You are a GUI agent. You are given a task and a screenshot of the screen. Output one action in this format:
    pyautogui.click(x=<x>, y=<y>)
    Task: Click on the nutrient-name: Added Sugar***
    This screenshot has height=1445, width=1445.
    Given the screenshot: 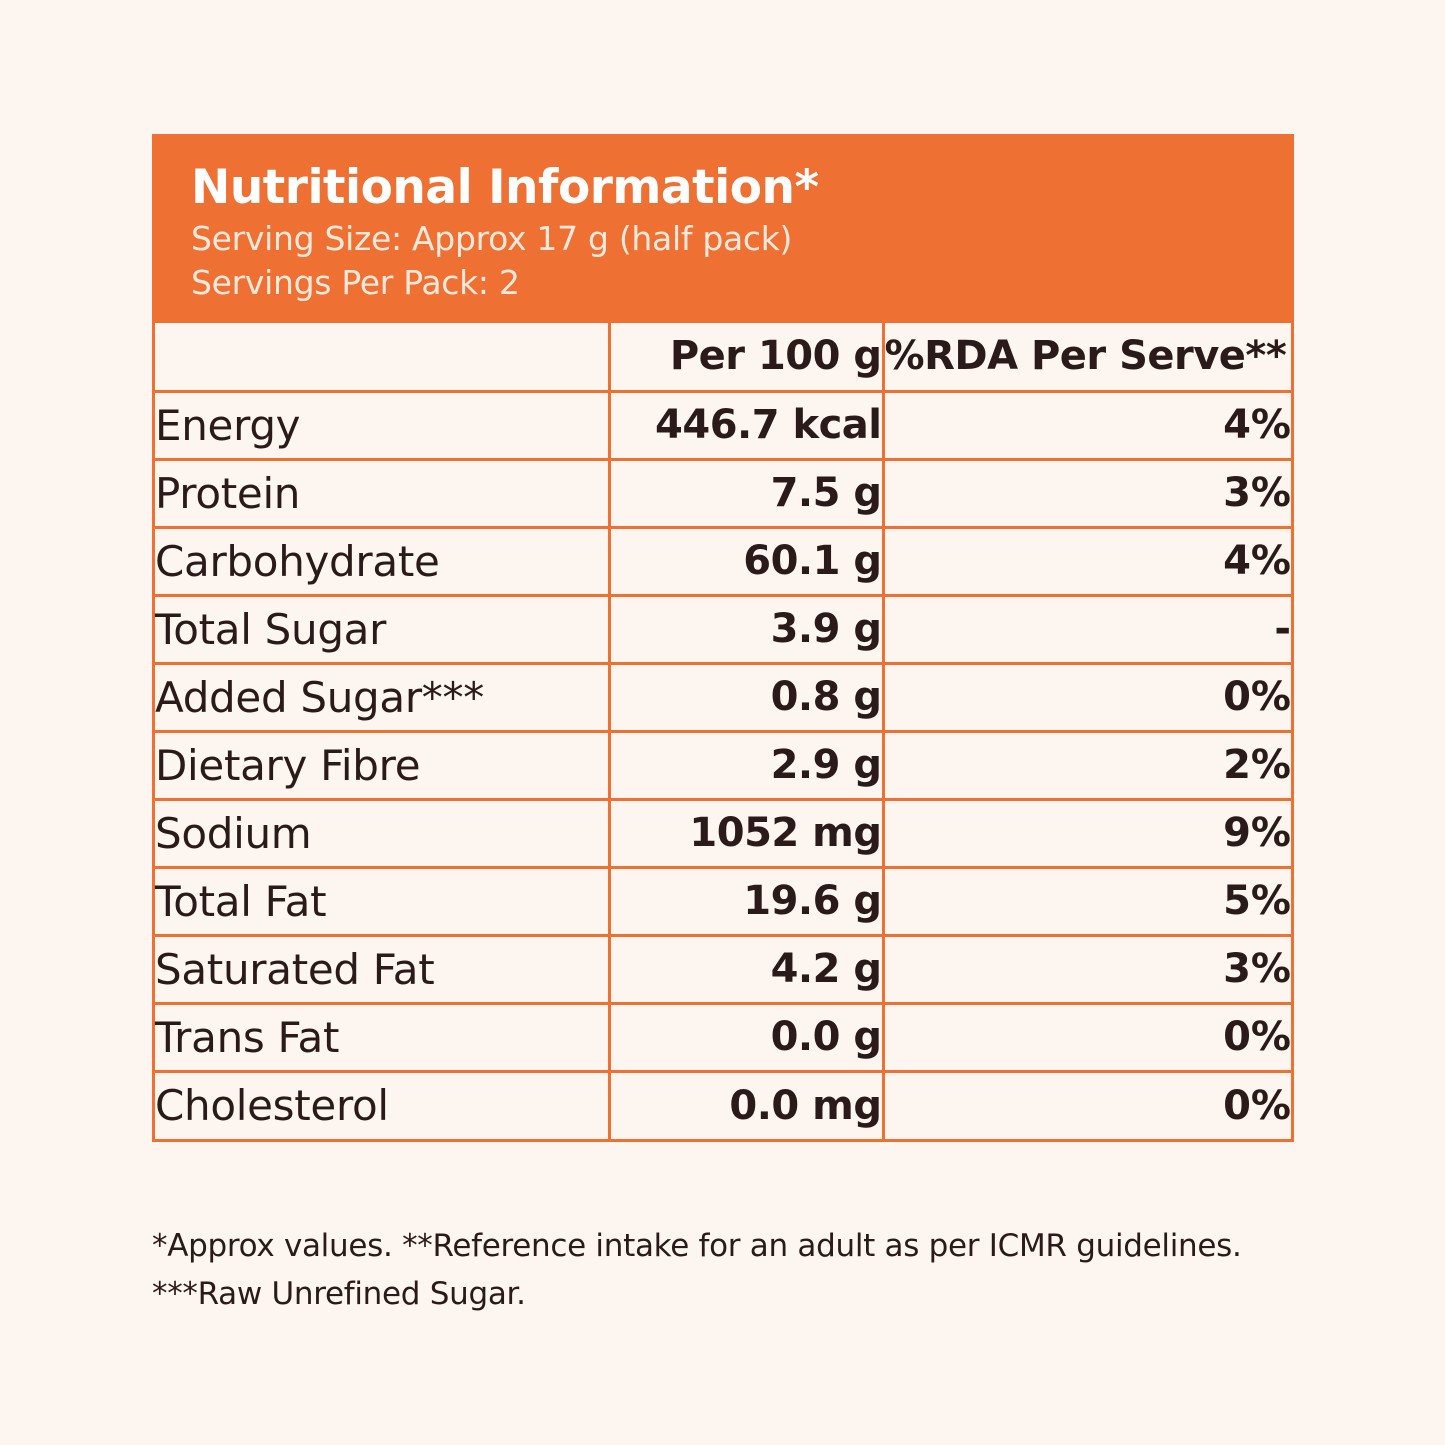 What is the action you would take?
    pyautogui.click(x=383, y=697)
    